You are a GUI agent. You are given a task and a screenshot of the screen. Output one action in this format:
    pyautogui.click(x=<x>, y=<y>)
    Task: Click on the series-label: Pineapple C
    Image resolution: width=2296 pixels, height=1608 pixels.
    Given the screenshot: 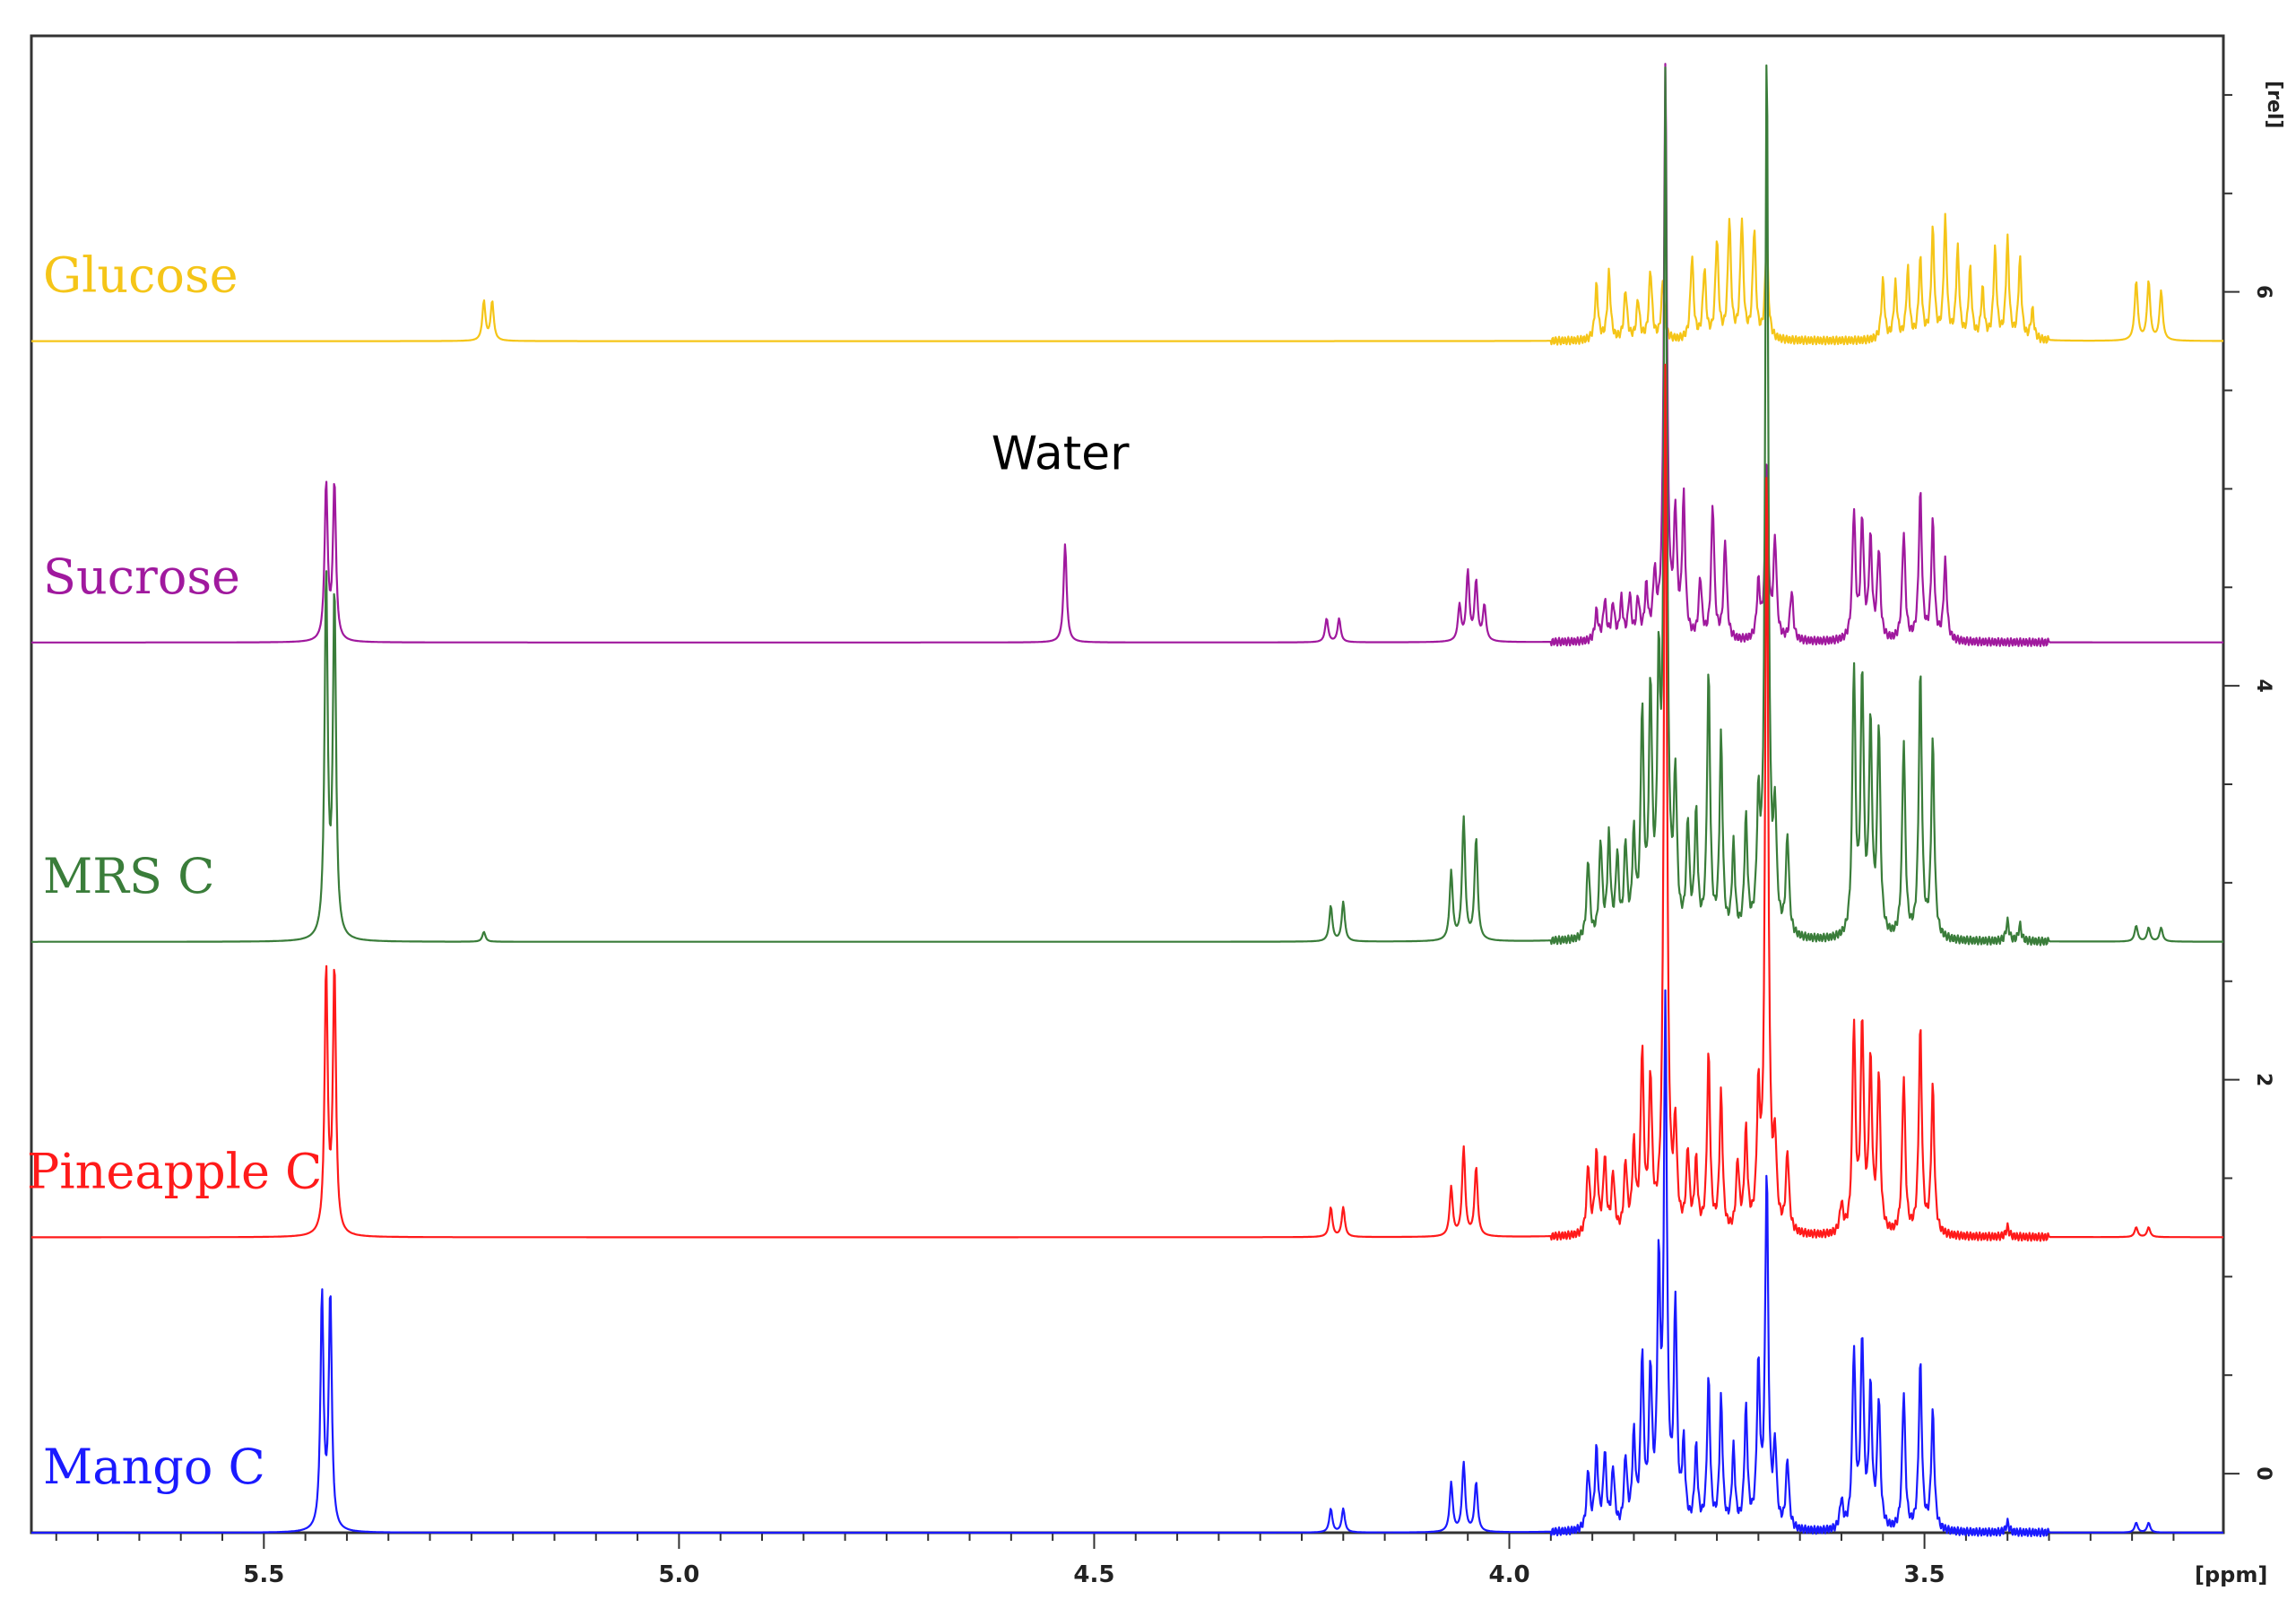 What is the action you would take?
    pyautogui.click(x=174, y=1171)
    